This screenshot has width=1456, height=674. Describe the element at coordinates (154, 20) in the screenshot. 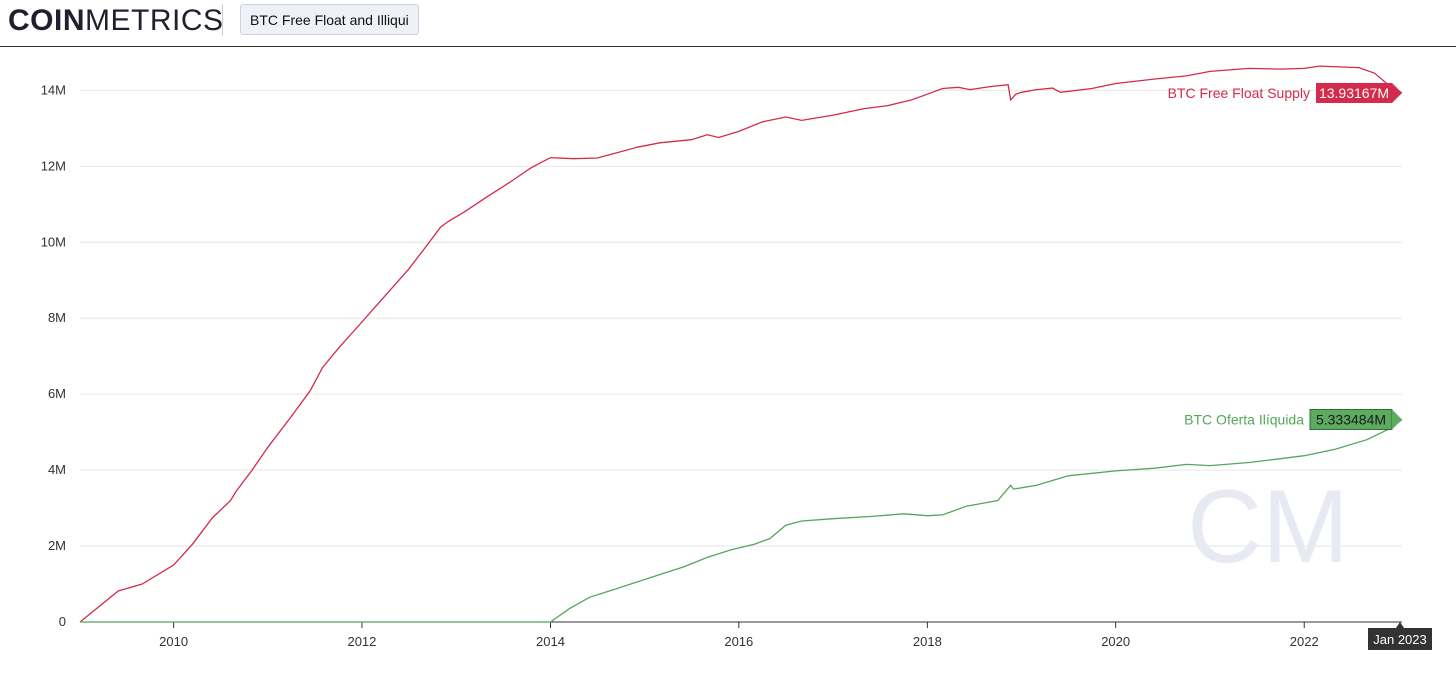

I see `logo-metrics-text: METRICS` at that location.